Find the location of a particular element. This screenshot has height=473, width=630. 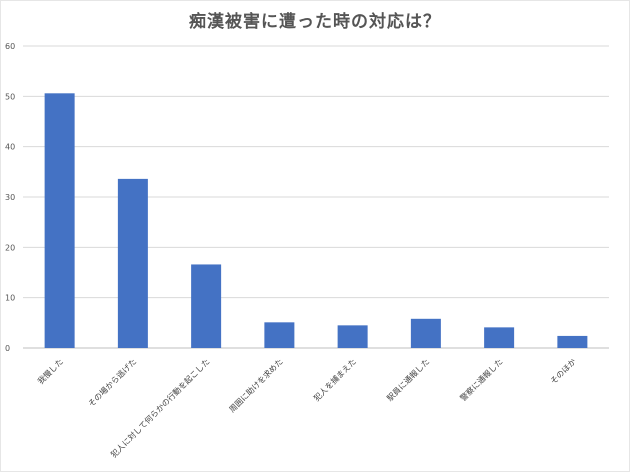

category-label: 犯人を捕まえた is located at coordinates (334, 379).